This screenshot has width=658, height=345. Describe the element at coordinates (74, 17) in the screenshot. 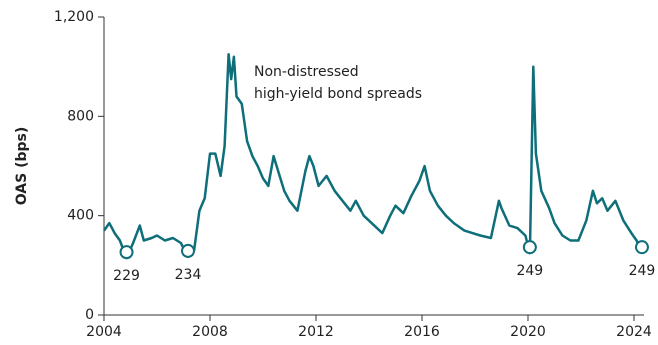

I see `y-tick-label: 1,200` at that location.